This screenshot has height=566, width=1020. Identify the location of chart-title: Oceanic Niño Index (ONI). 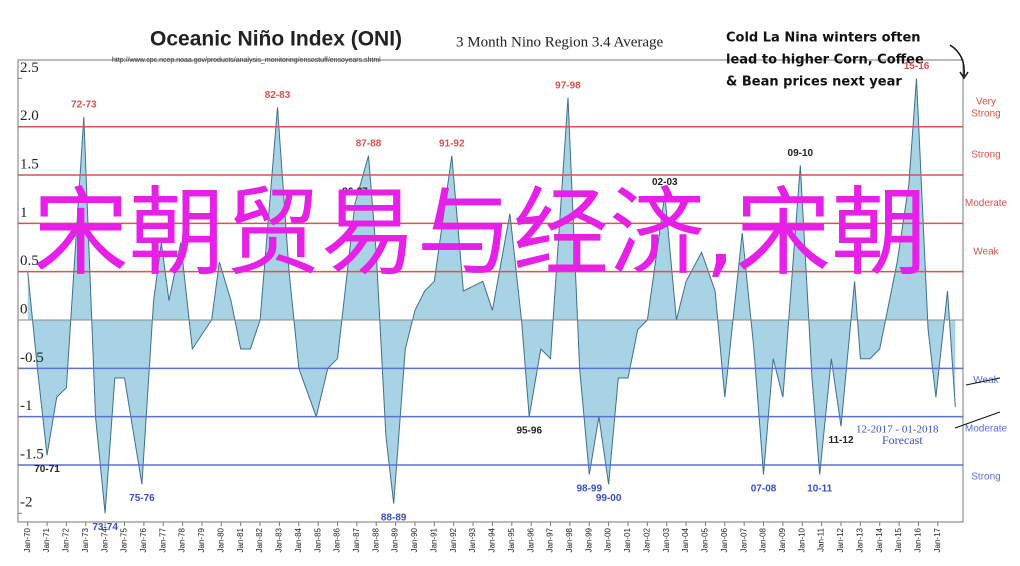
(276, 39).